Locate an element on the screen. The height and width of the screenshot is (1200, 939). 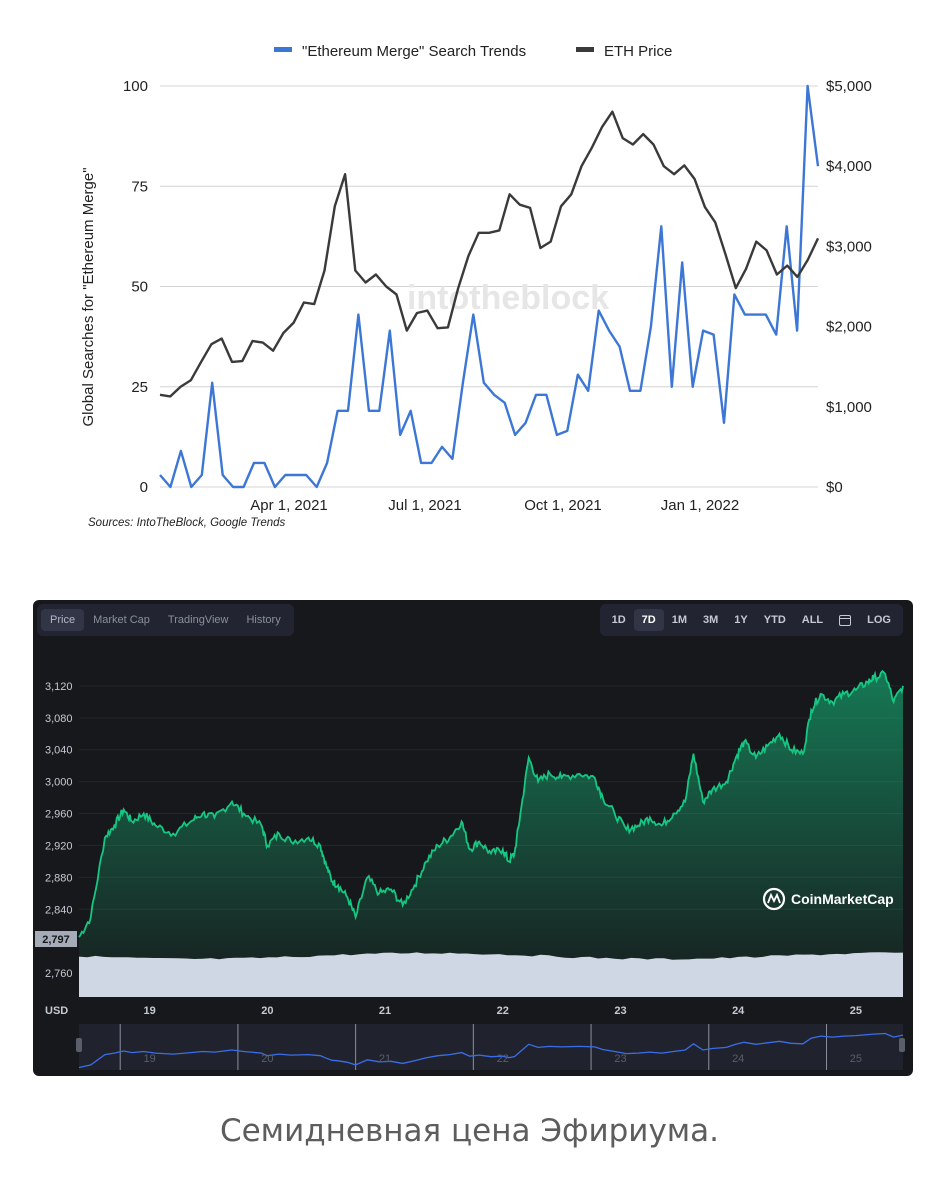
cmc-y-tick-label: 3,120 is located at coordinates (59, 687).